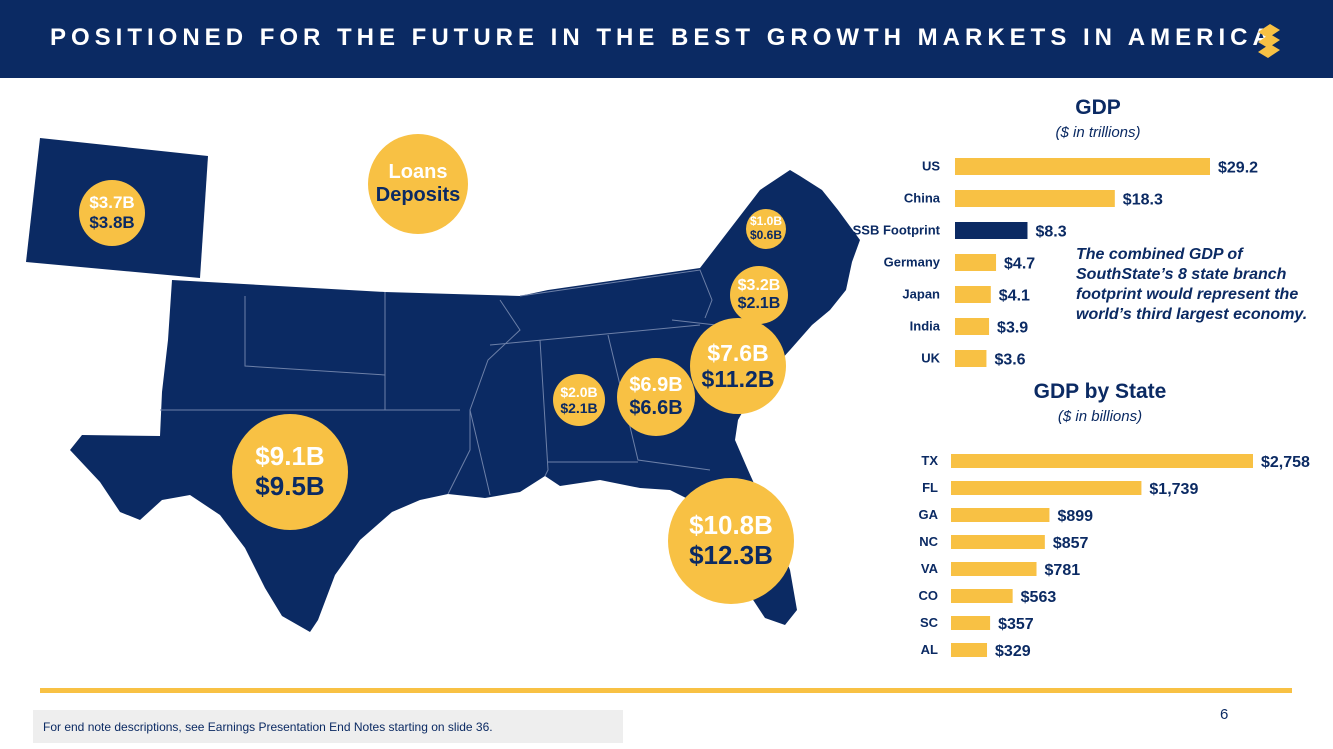 The image size is (1333, 749). I want to click on bubble-loans: $9.1B, so click(290, 456).